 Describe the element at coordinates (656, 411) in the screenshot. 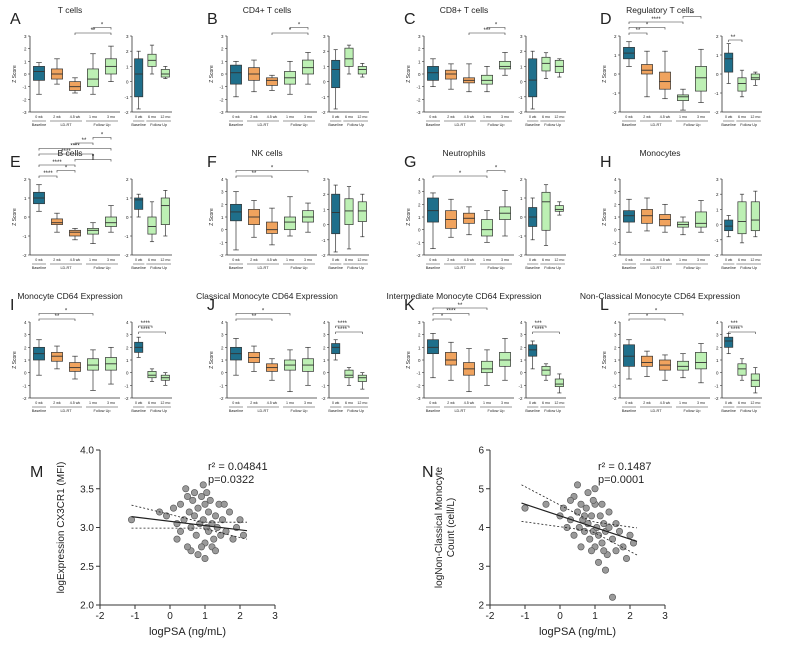

I see `group-label: LD-RT` at that location.